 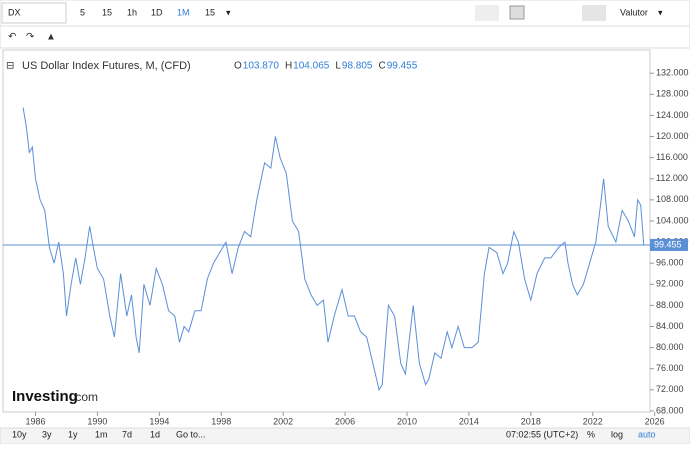 What do you see at coordinates (672, 199) in the screenshot?
I see `y-tick-label: 108.000` at bounding box center [672, 199].